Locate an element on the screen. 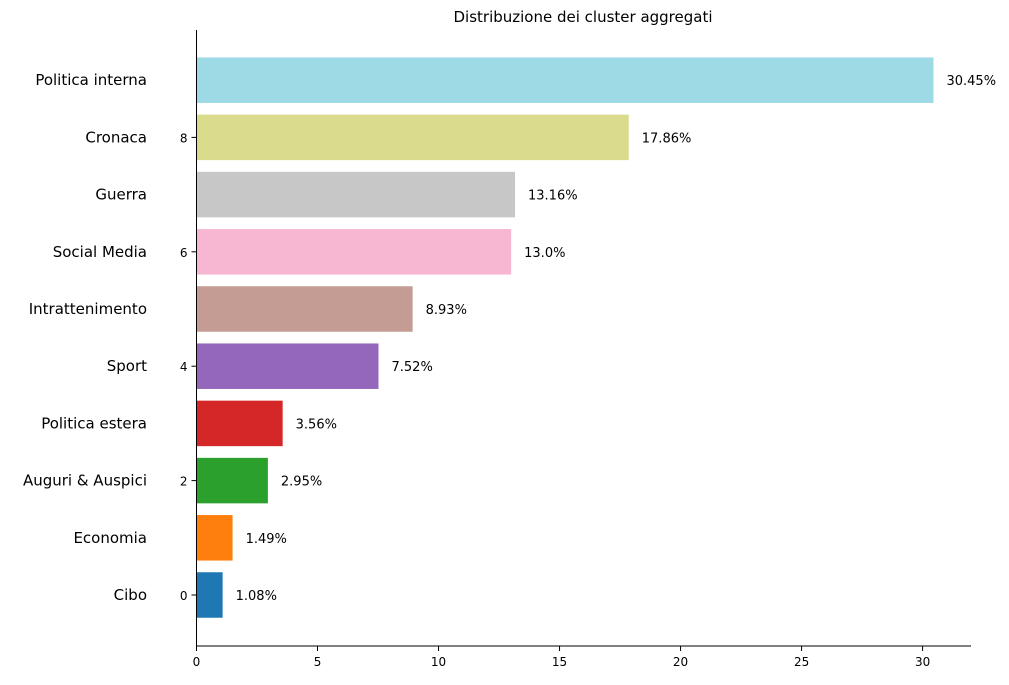 This screenshot has width=1009, height=685. y-tick-label-4: 4 is located at coordinates (184, 367).